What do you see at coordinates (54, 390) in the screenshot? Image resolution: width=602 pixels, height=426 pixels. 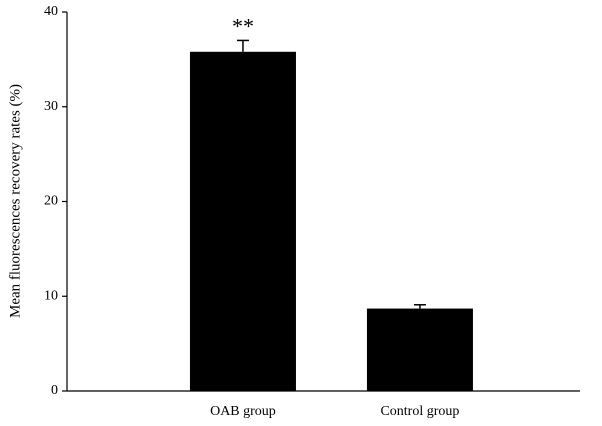 I see `y-tick-label: 0` at bounding box center [54, 390].